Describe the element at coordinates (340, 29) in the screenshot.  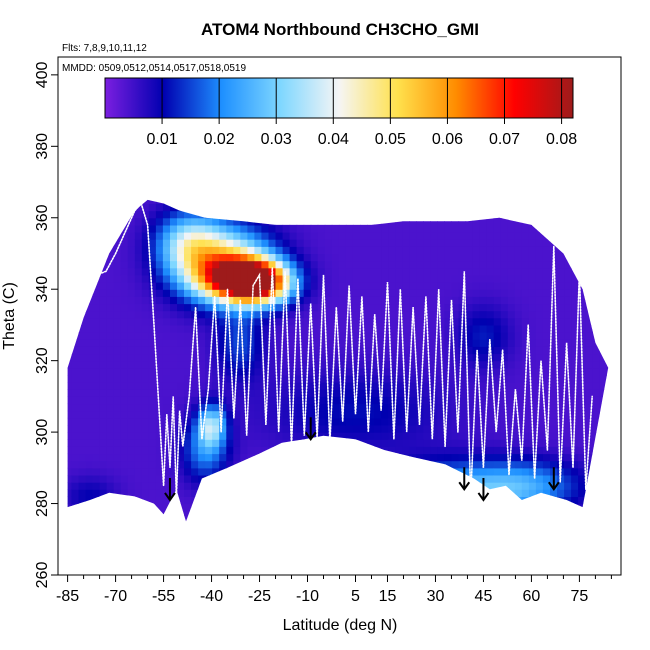
I see `chart-title: ATOM4 Northbound CH3CHO_GMI` at that location.